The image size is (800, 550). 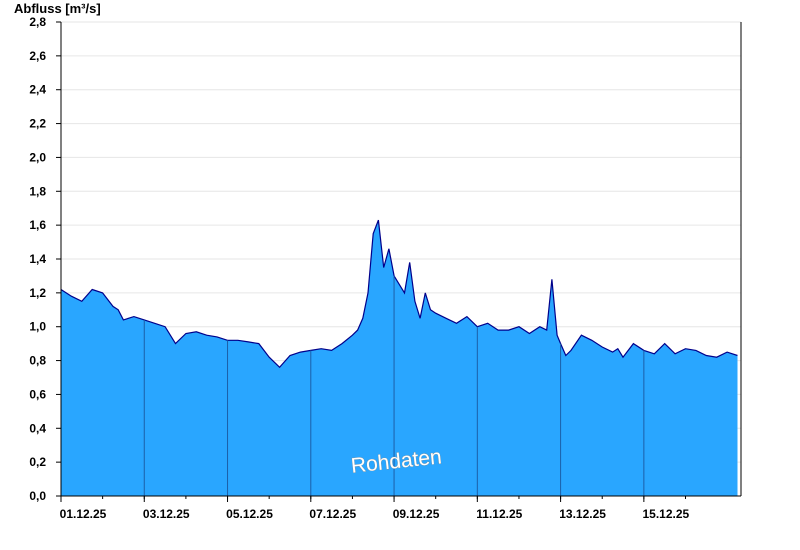 I want to click on y-tick-label: 0,0, so click(x=37, y=496).